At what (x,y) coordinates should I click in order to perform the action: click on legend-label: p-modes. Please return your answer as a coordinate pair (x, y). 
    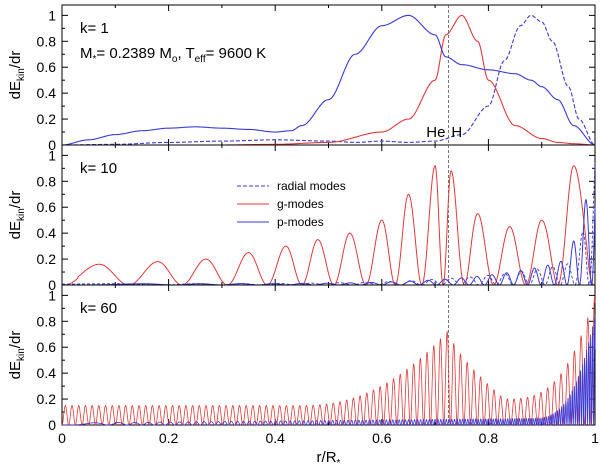
    Looking at the image, I should click on (300, 222).